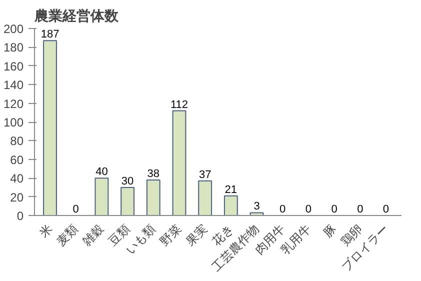  Describe the element at coordinates (13, 103) in the screenshot. I see `y-tick-label: 120` at that location.